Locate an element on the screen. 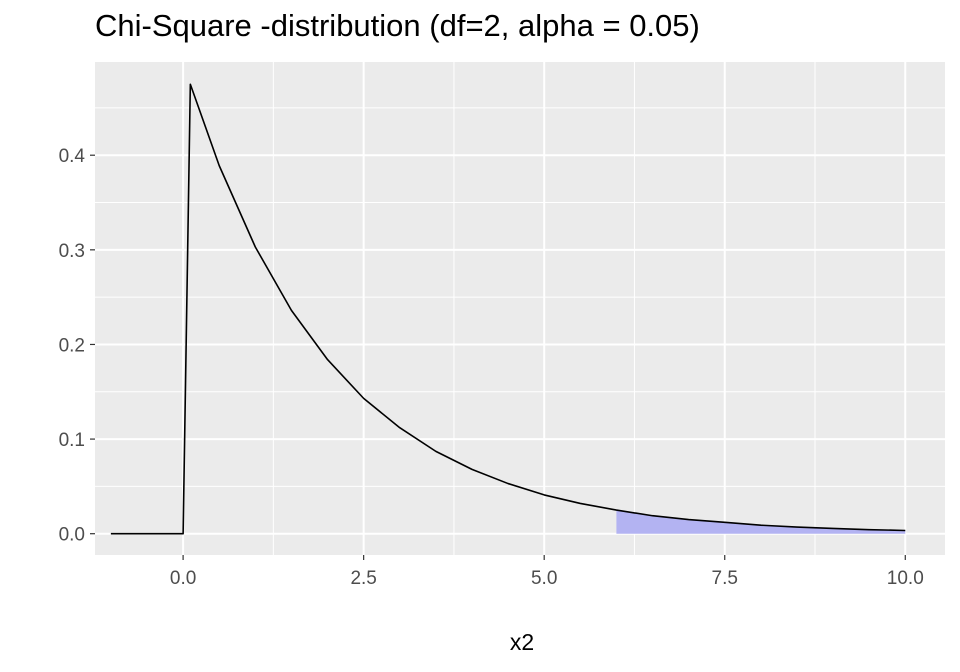 The width and height of the screenshot is (960, 672). shaded-region-layer is located at coordinates (761, 522).